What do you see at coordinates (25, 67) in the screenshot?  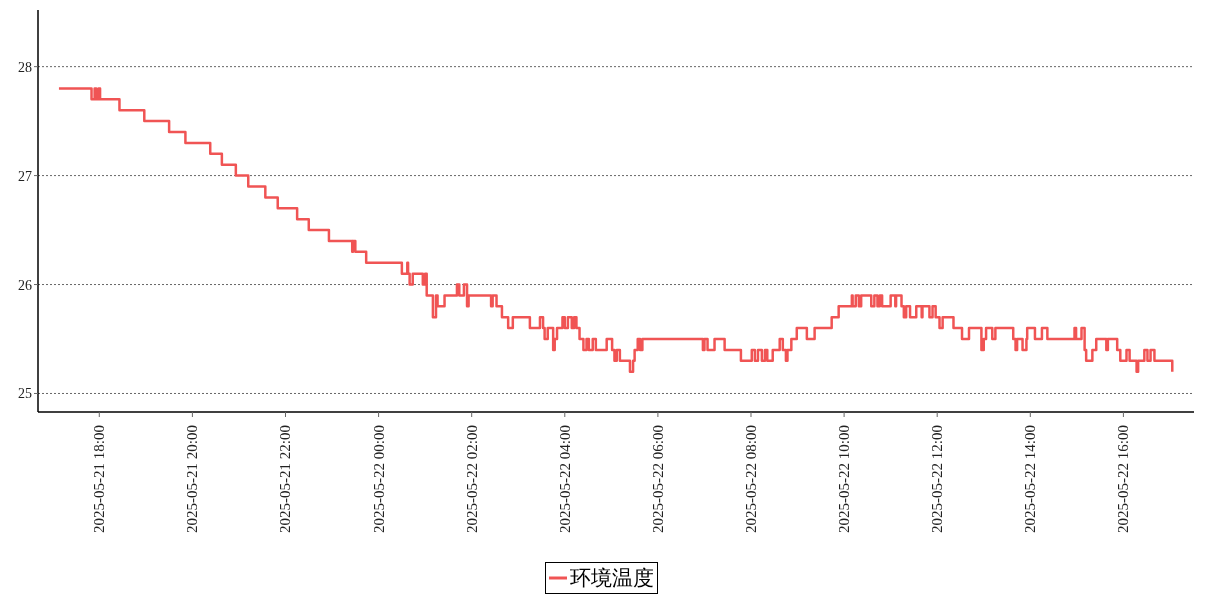 I see `y-tick-label: 28` at bounding box center [25, 67].